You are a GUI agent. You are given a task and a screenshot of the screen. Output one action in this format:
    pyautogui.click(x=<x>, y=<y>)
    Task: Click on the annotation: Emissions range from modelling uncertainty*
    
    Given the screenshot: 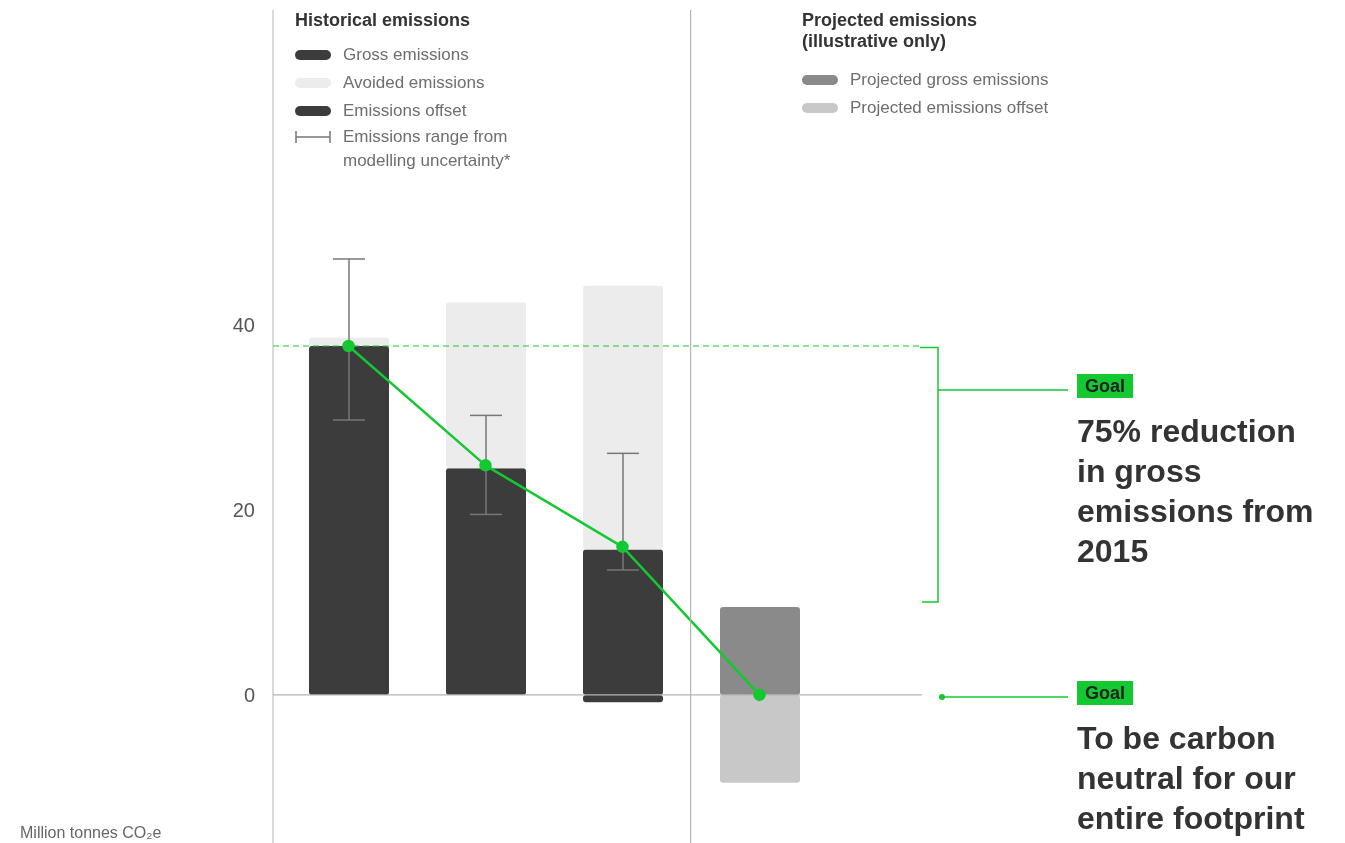 What is the action you would take?
    pyautogui.click(x=427, y=149)
    